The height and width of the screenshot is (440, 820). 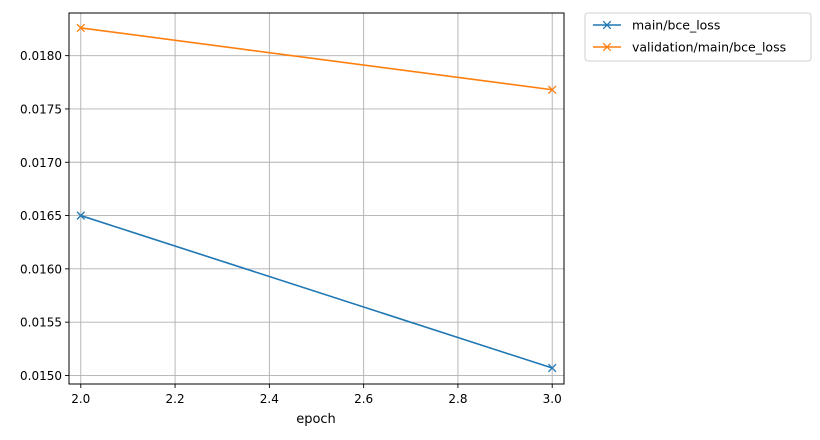 I want to click on y-tick-label: 0.0175, so click(x=41, y=109).